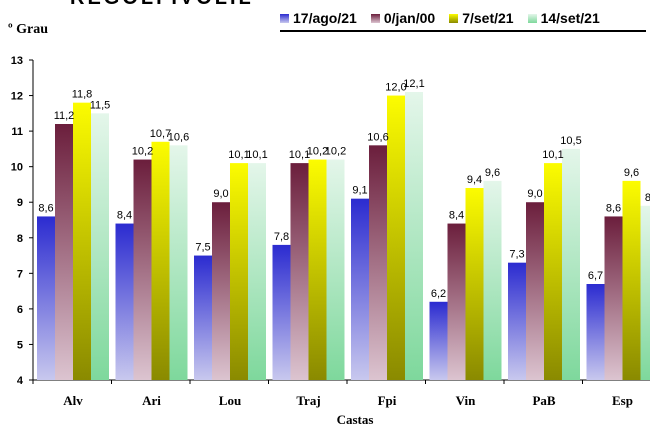  I want to click on data-label: 7,5, so click(202, 248).